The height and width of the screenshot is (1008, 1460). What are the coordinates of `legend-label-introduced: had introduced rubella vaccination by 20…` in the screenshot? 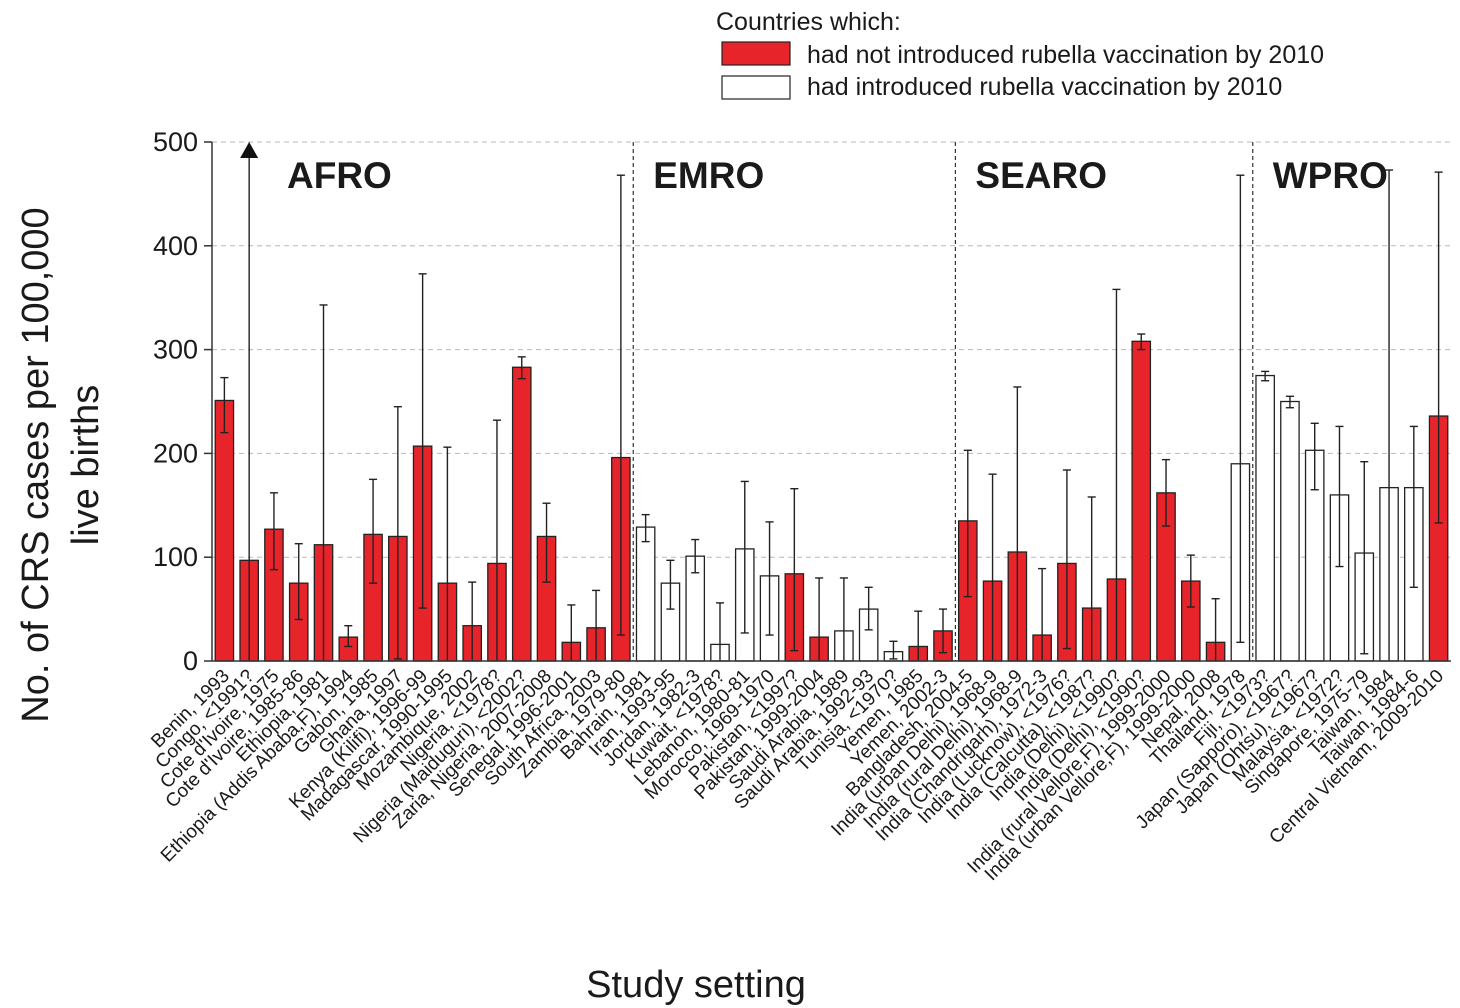 It's located at (1044, 87).